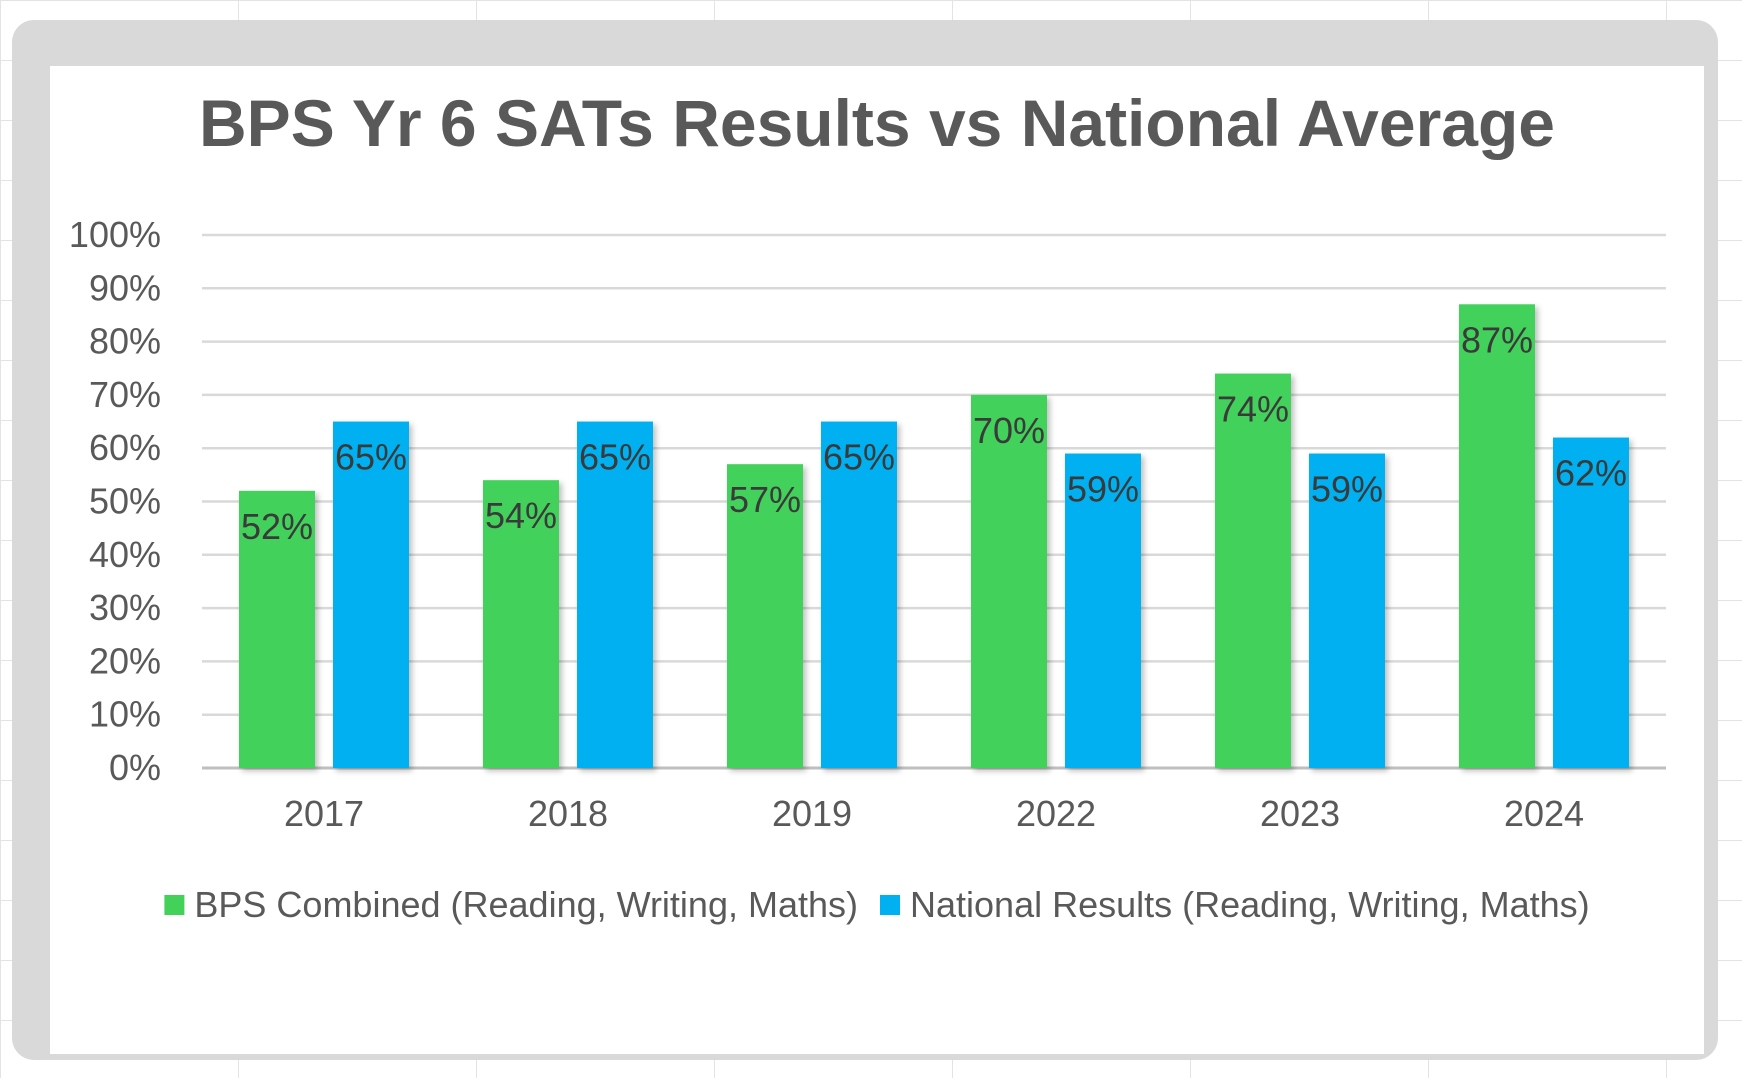  Describe the element at coordinates (125, 447) in the screenshot. I see `y-tick-label: 60%` at that location.